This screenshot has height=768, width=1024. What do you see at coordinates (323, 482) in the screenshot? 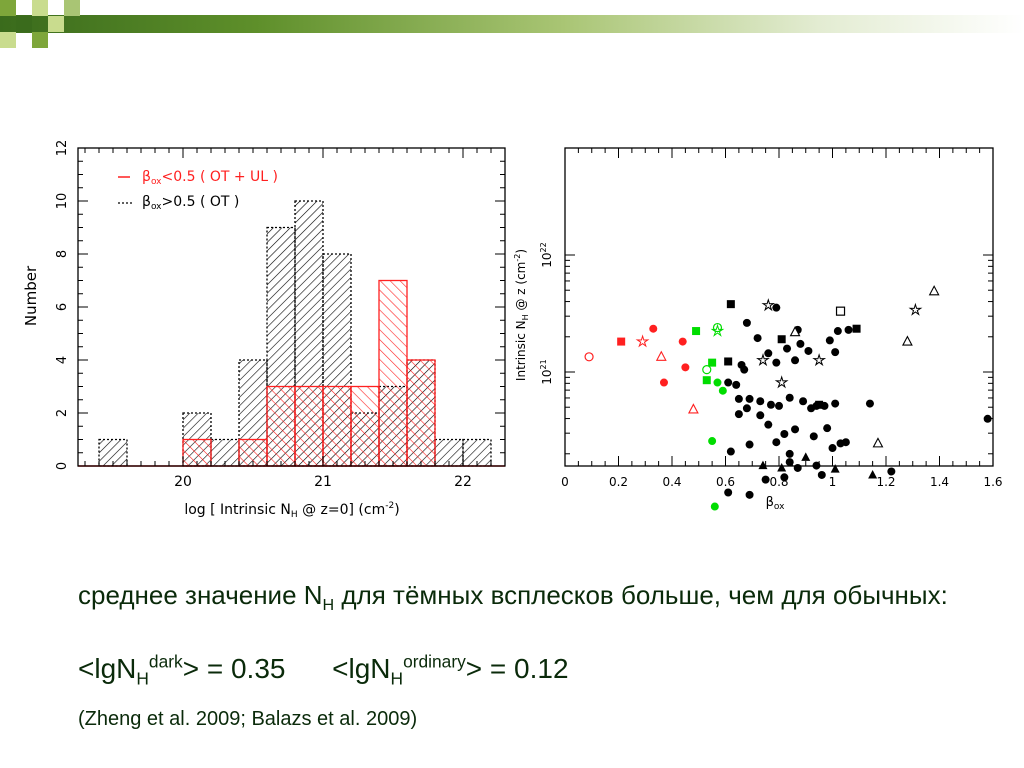
I see `x-tick-label: 21` at bounding box center [323, 482].